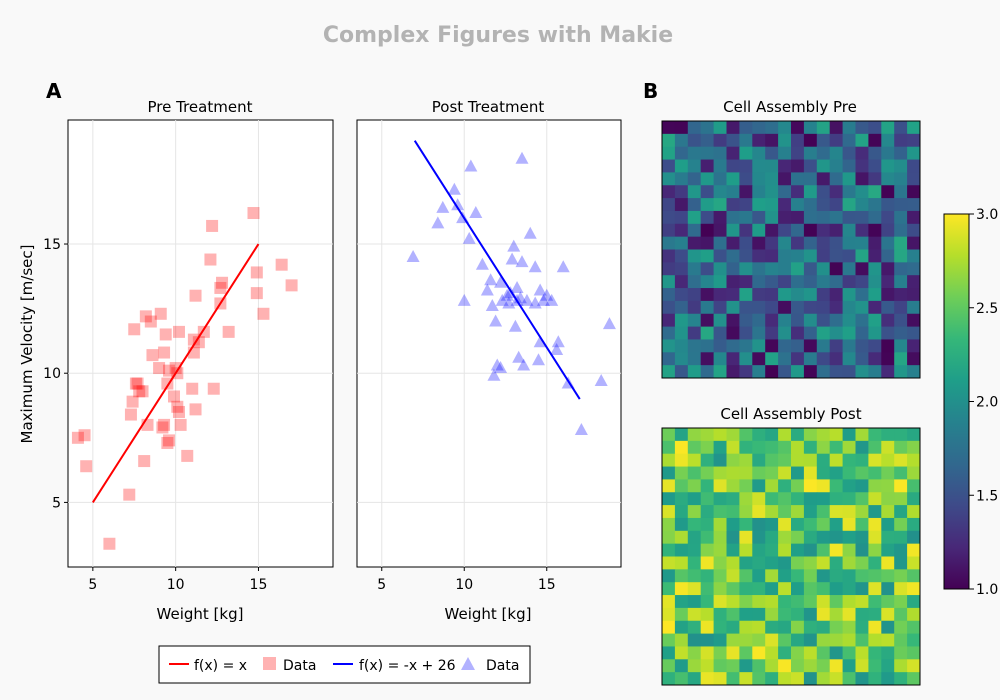  What do you see at coordinates (381, 585) in the screenshot?
I see `x-tick-label: 5` at bounding box center [381, 585].